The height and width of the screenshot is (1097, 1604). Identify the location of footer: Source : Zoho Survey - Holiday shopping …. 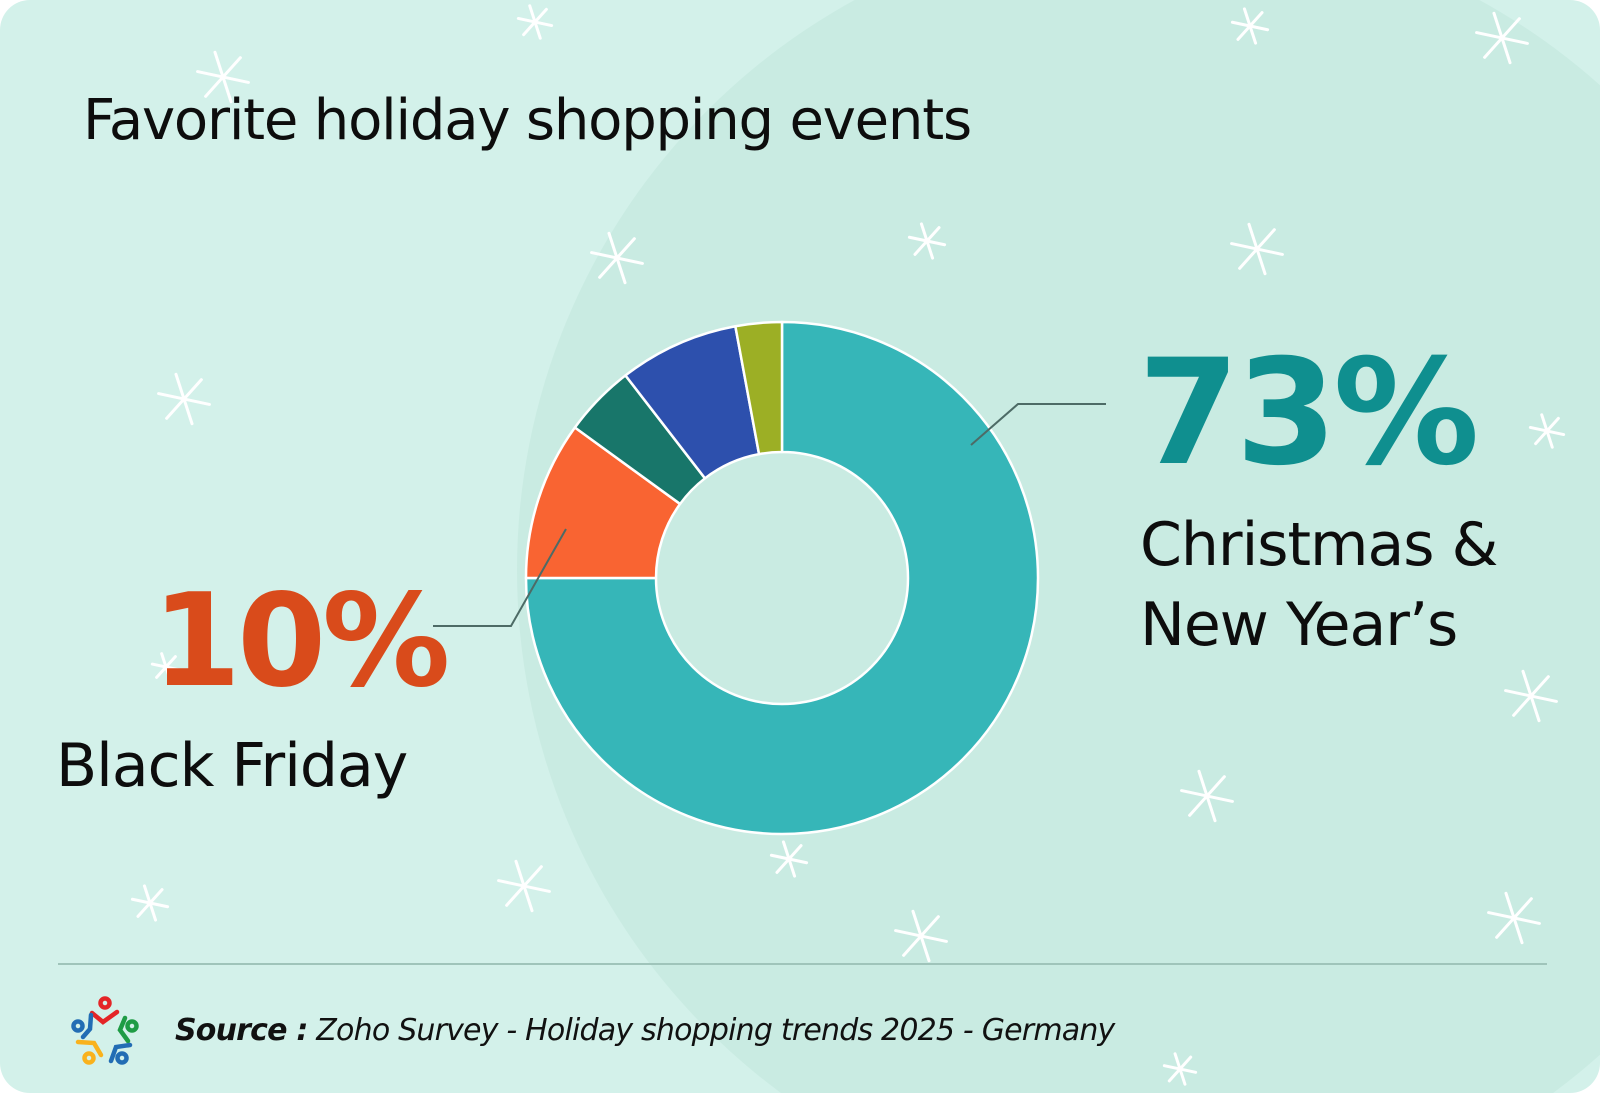
(592, 1030).